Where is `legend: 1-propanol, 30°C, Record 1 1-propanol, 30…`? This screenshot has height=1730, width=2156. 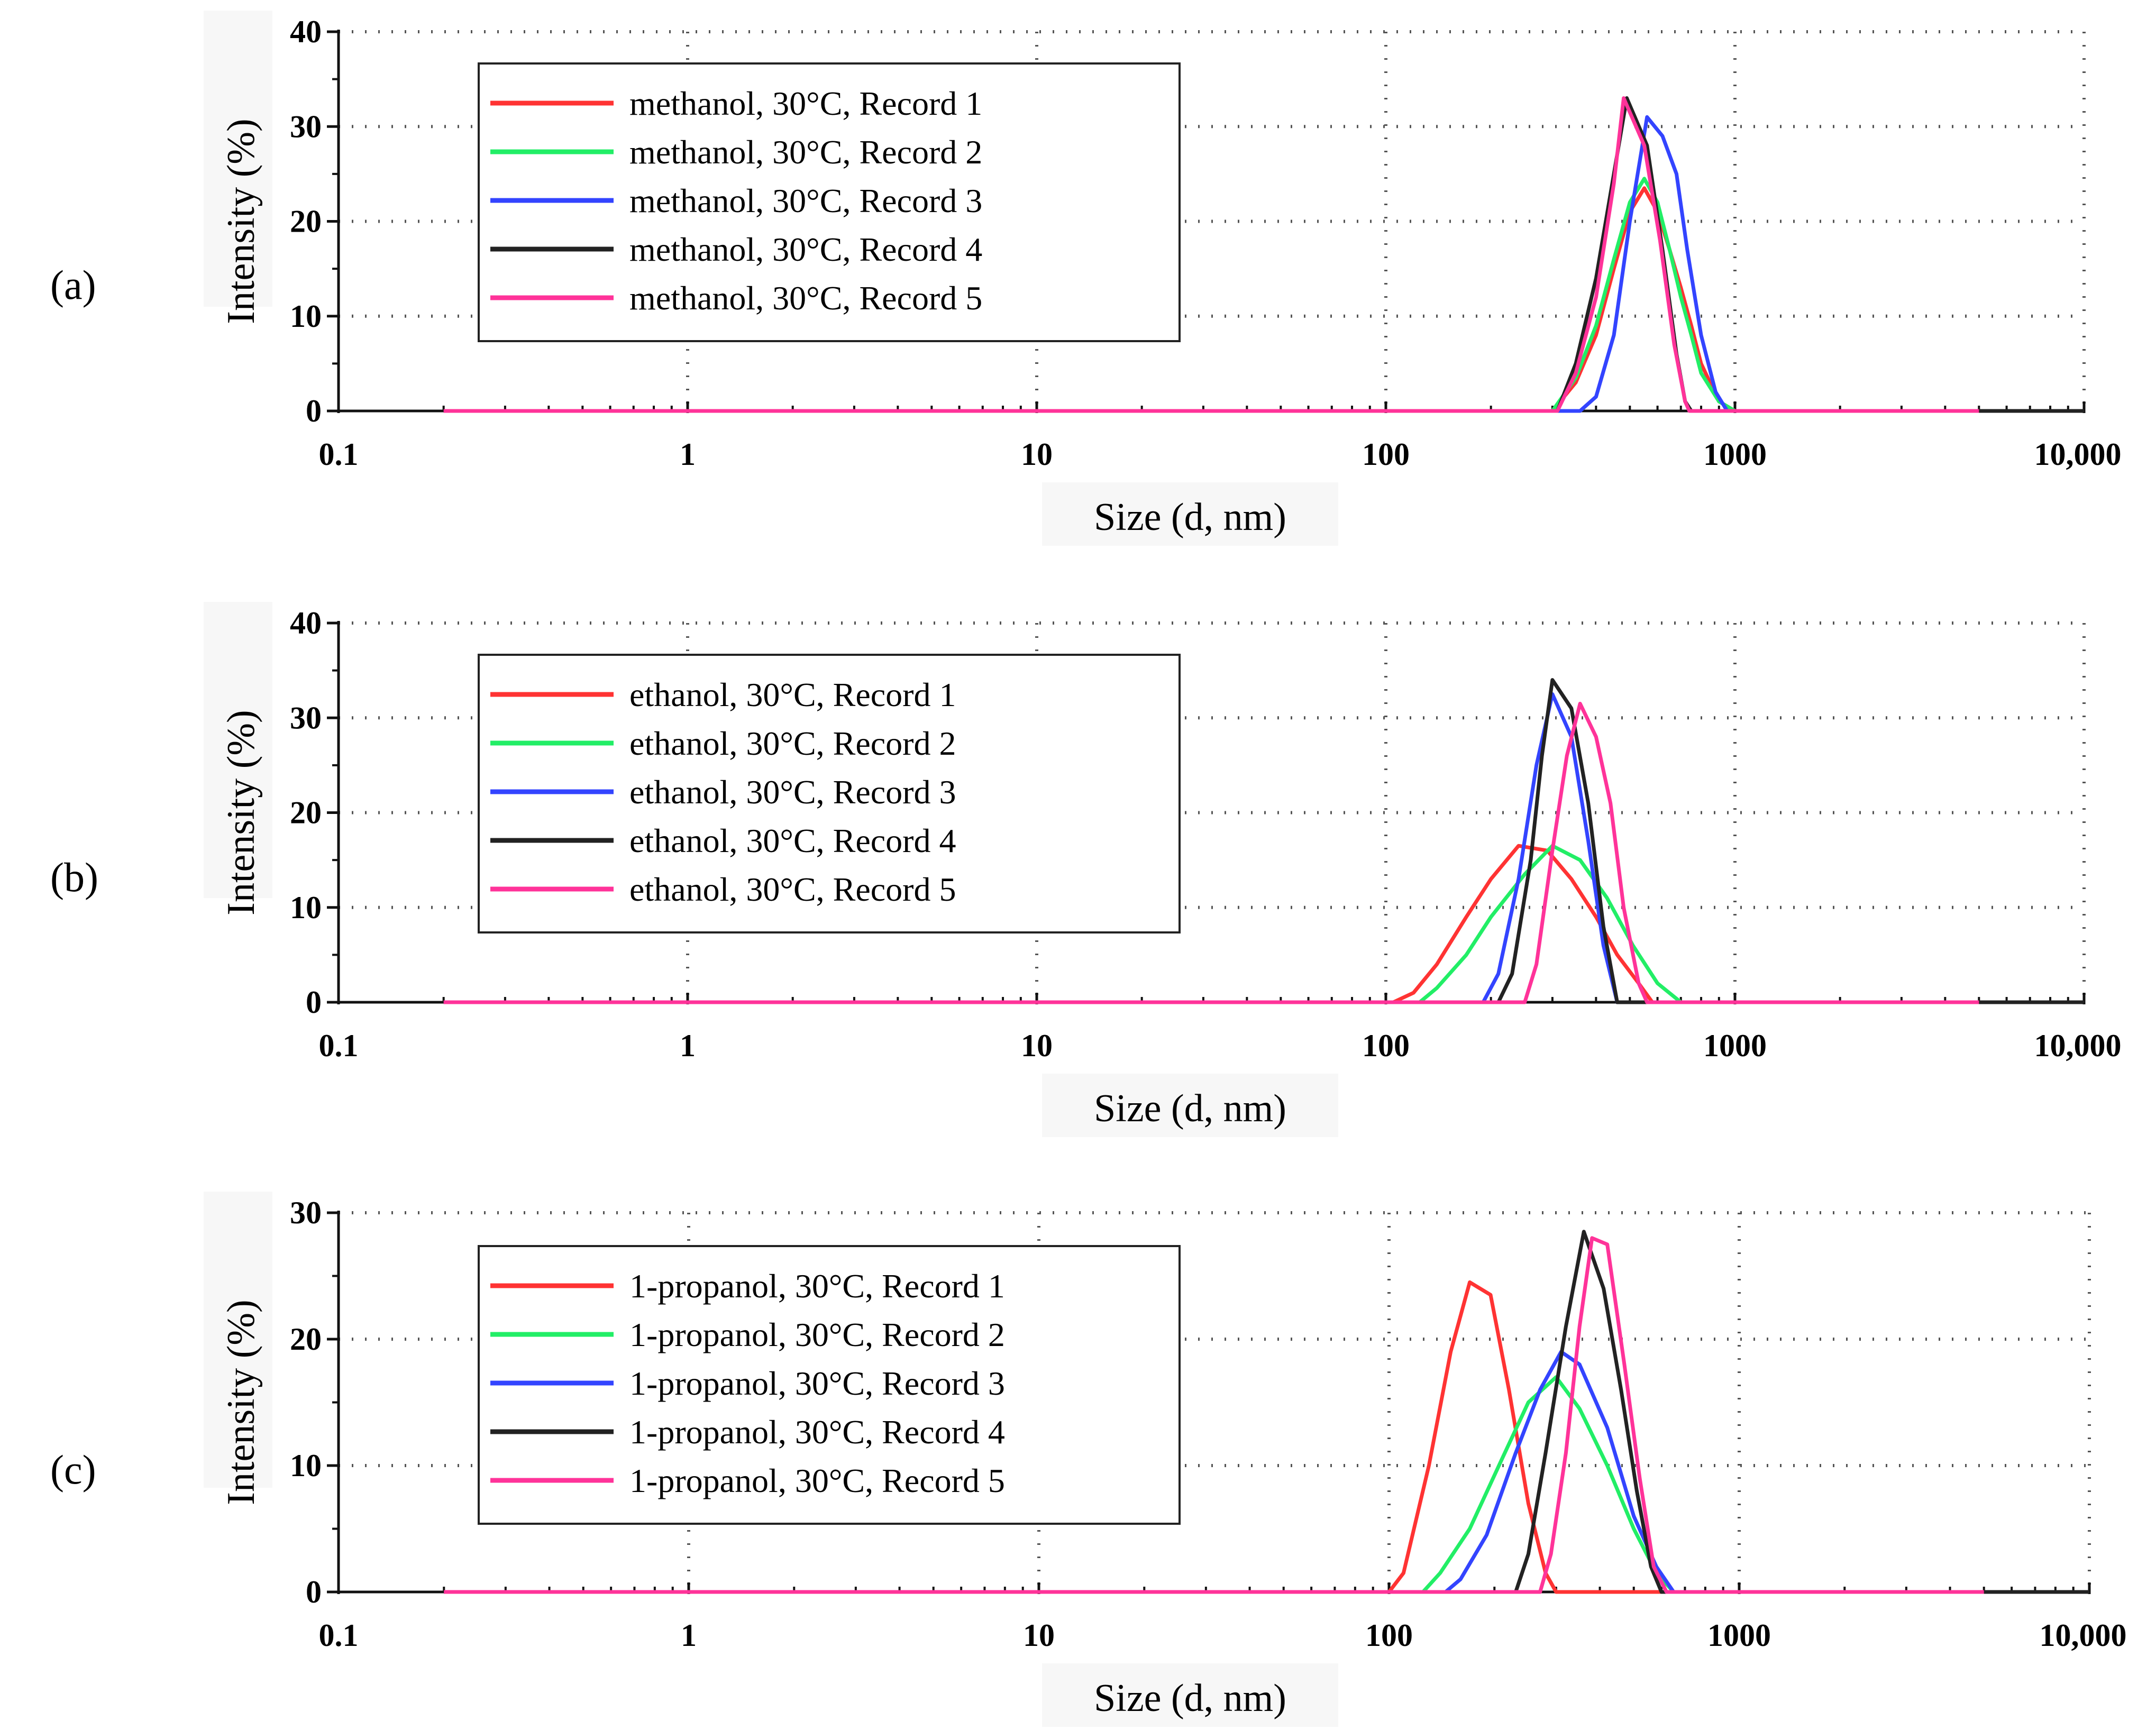 legend: 1-propanol, 30°C, Record 1 1-propanol, 30… is located at coordinates (829, 1385).